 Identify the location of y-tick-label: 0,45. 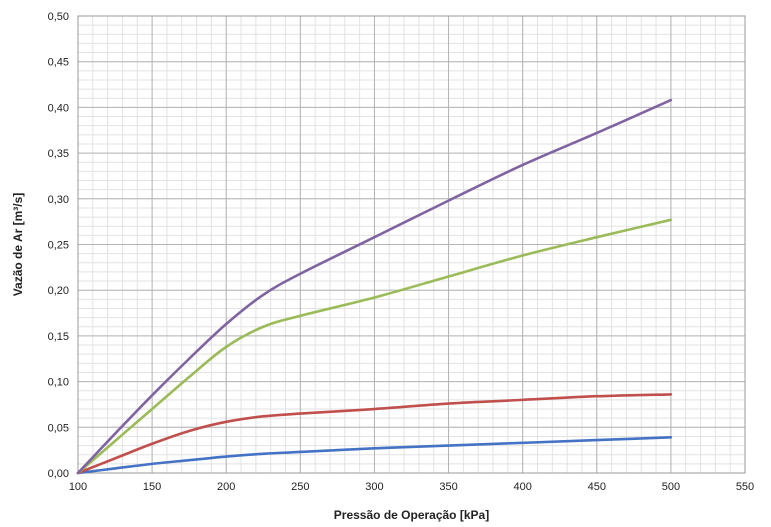
(58, 63).